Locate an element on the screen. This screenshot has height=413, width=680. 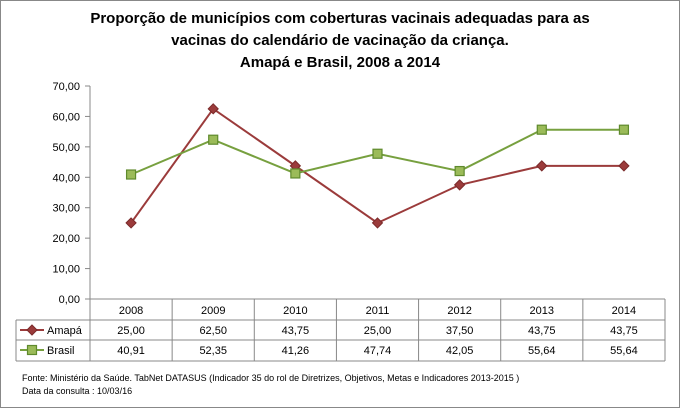
x-category-label: 2008 is located at coordinates (131, 311).